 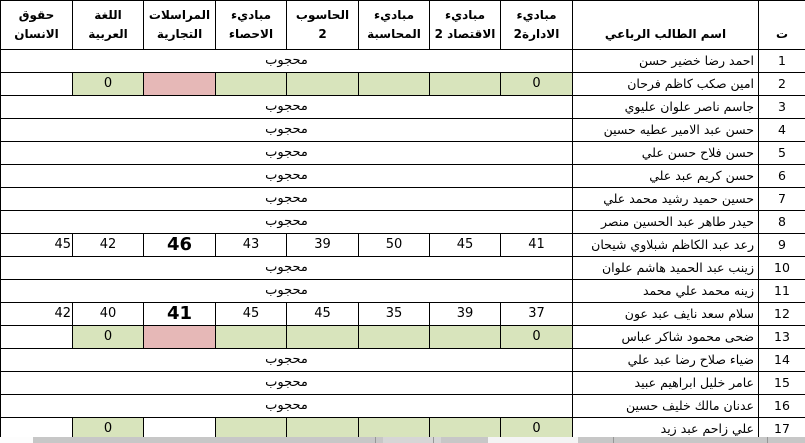 I want to click on row-number-cell: 16, so click(x=781, y=406).